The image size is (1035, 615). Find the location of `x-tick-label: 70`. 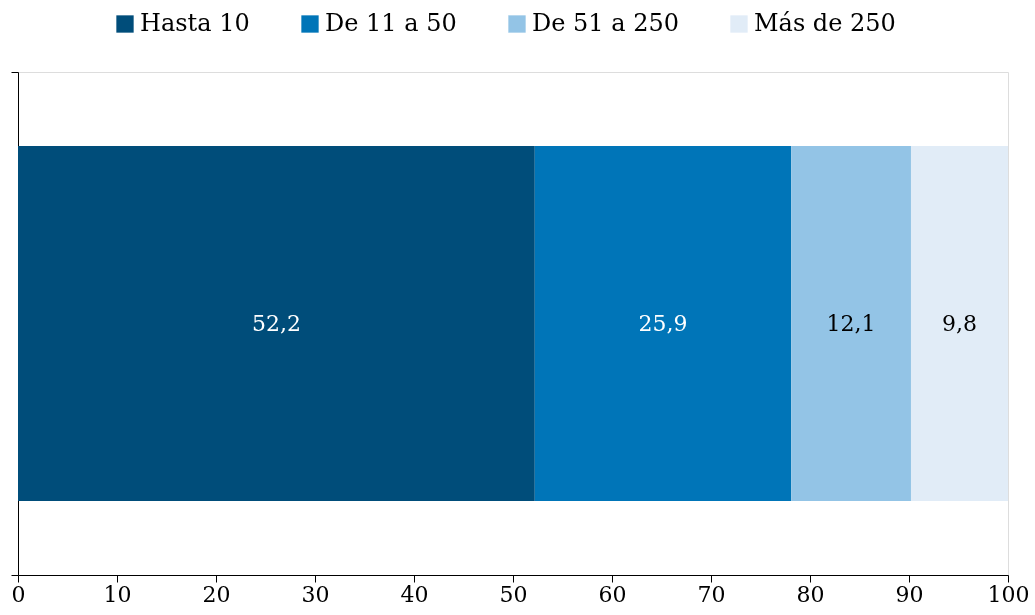

x-tick-label: 70 is located at coordinates (711, 594).